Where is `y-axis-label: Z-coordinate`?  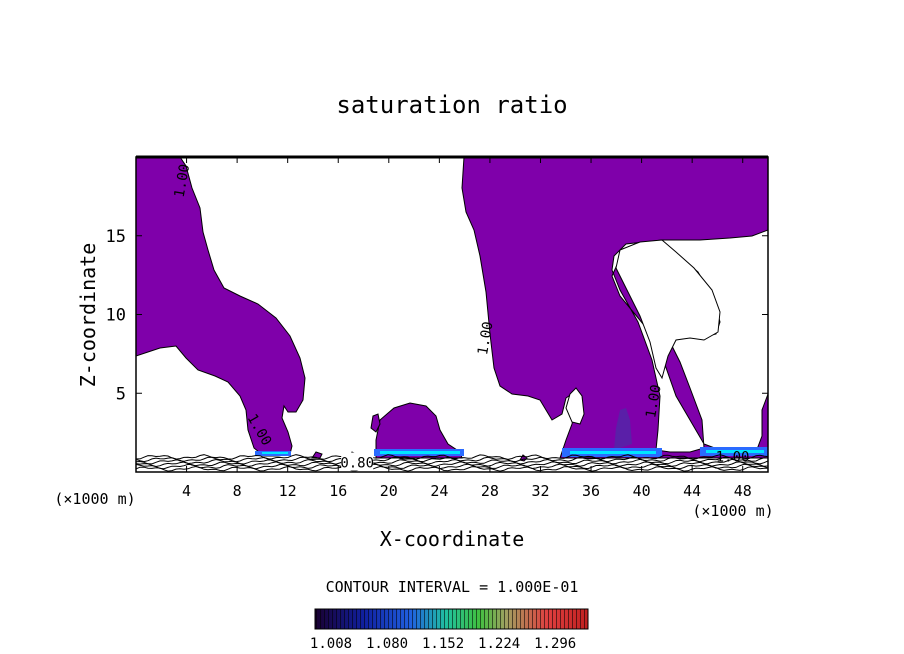 y-axis-label: Z-coordinate is located at coordinates (88, 315).